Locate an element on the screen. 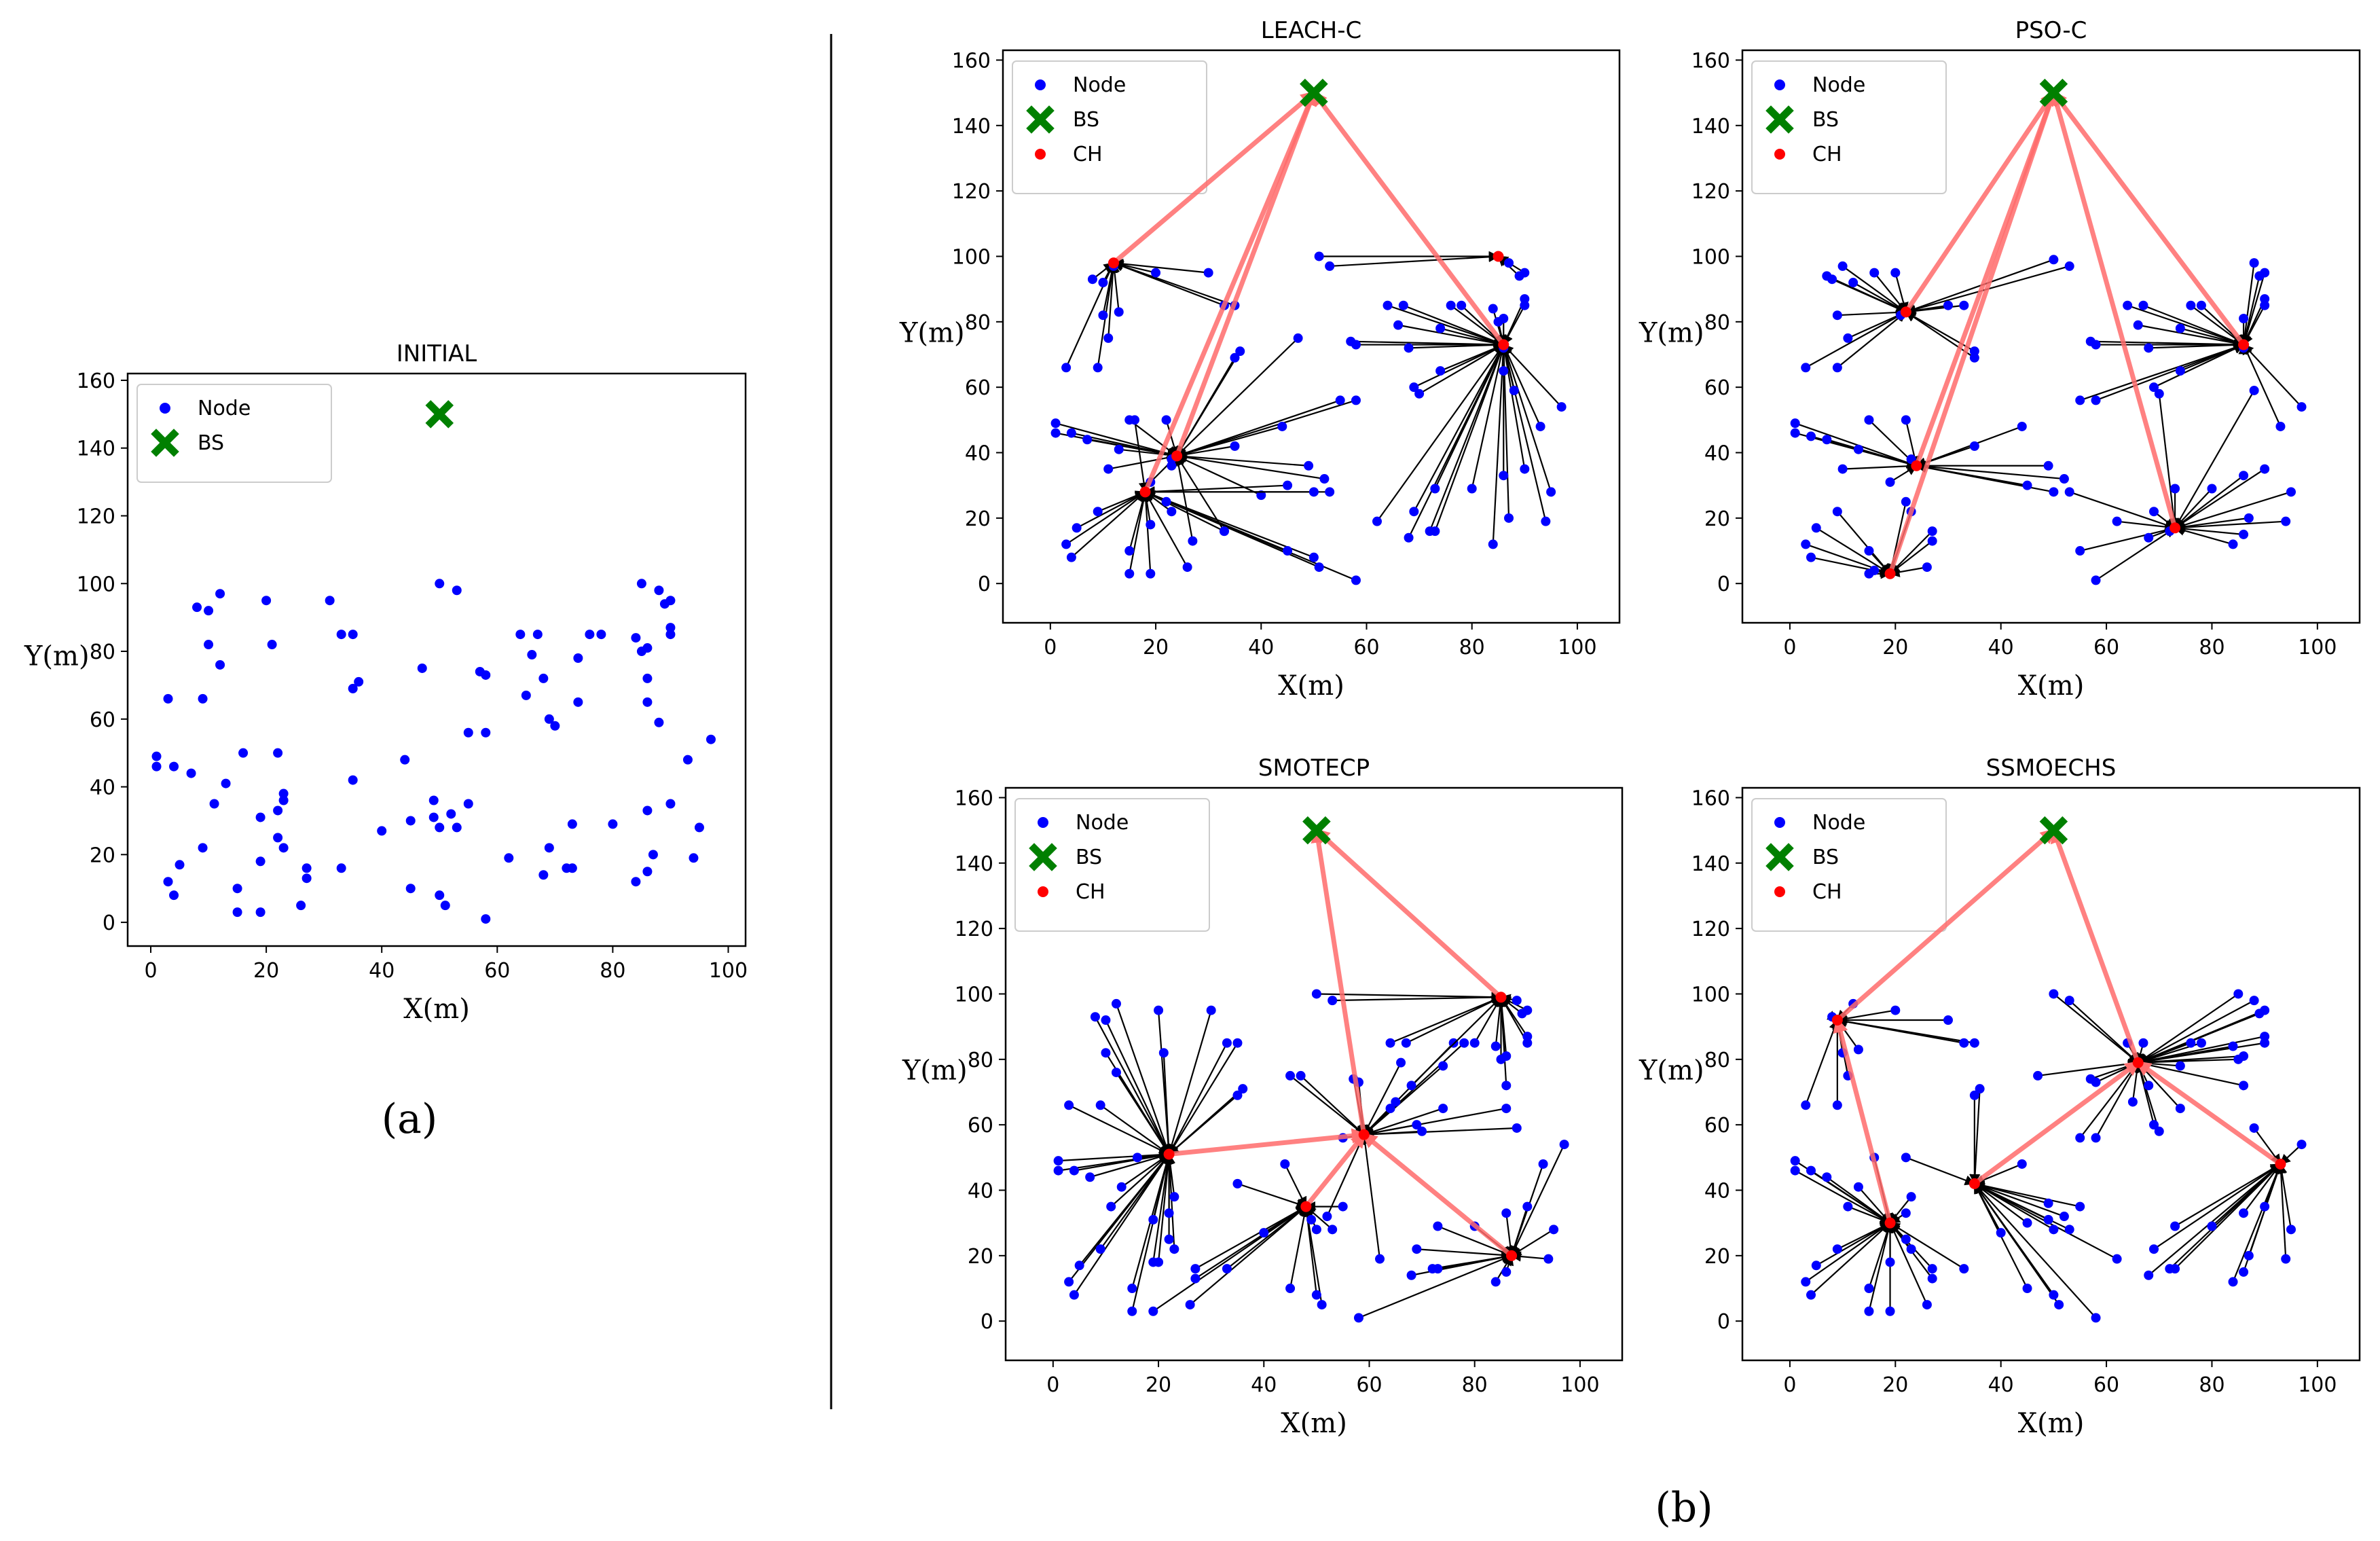  smotecp-y-tick-label: 20 is located at coordinates (981, 1257).